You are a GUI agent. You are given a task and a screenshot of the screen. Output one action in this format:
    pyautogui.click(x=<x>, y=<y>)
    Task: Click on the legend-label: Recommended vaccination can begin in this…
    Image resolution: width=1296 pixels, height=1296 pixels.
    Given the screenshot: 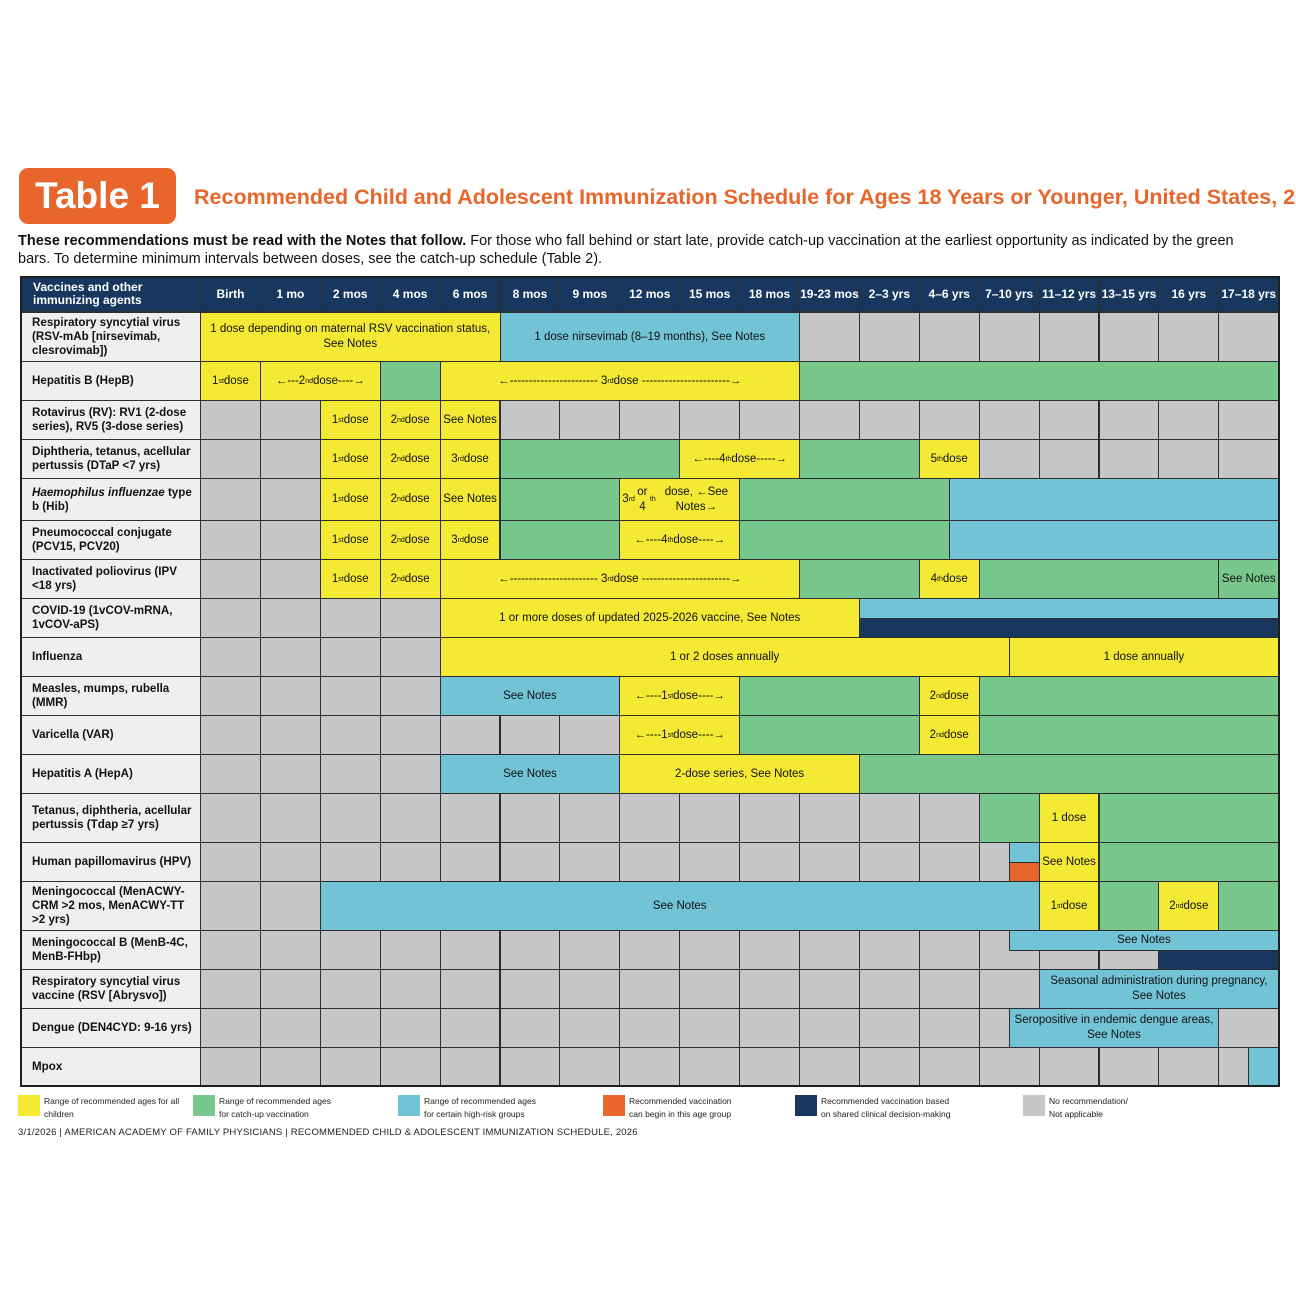 What is the action you would take?
    pyautogui.click(x=680, y=1107)
    